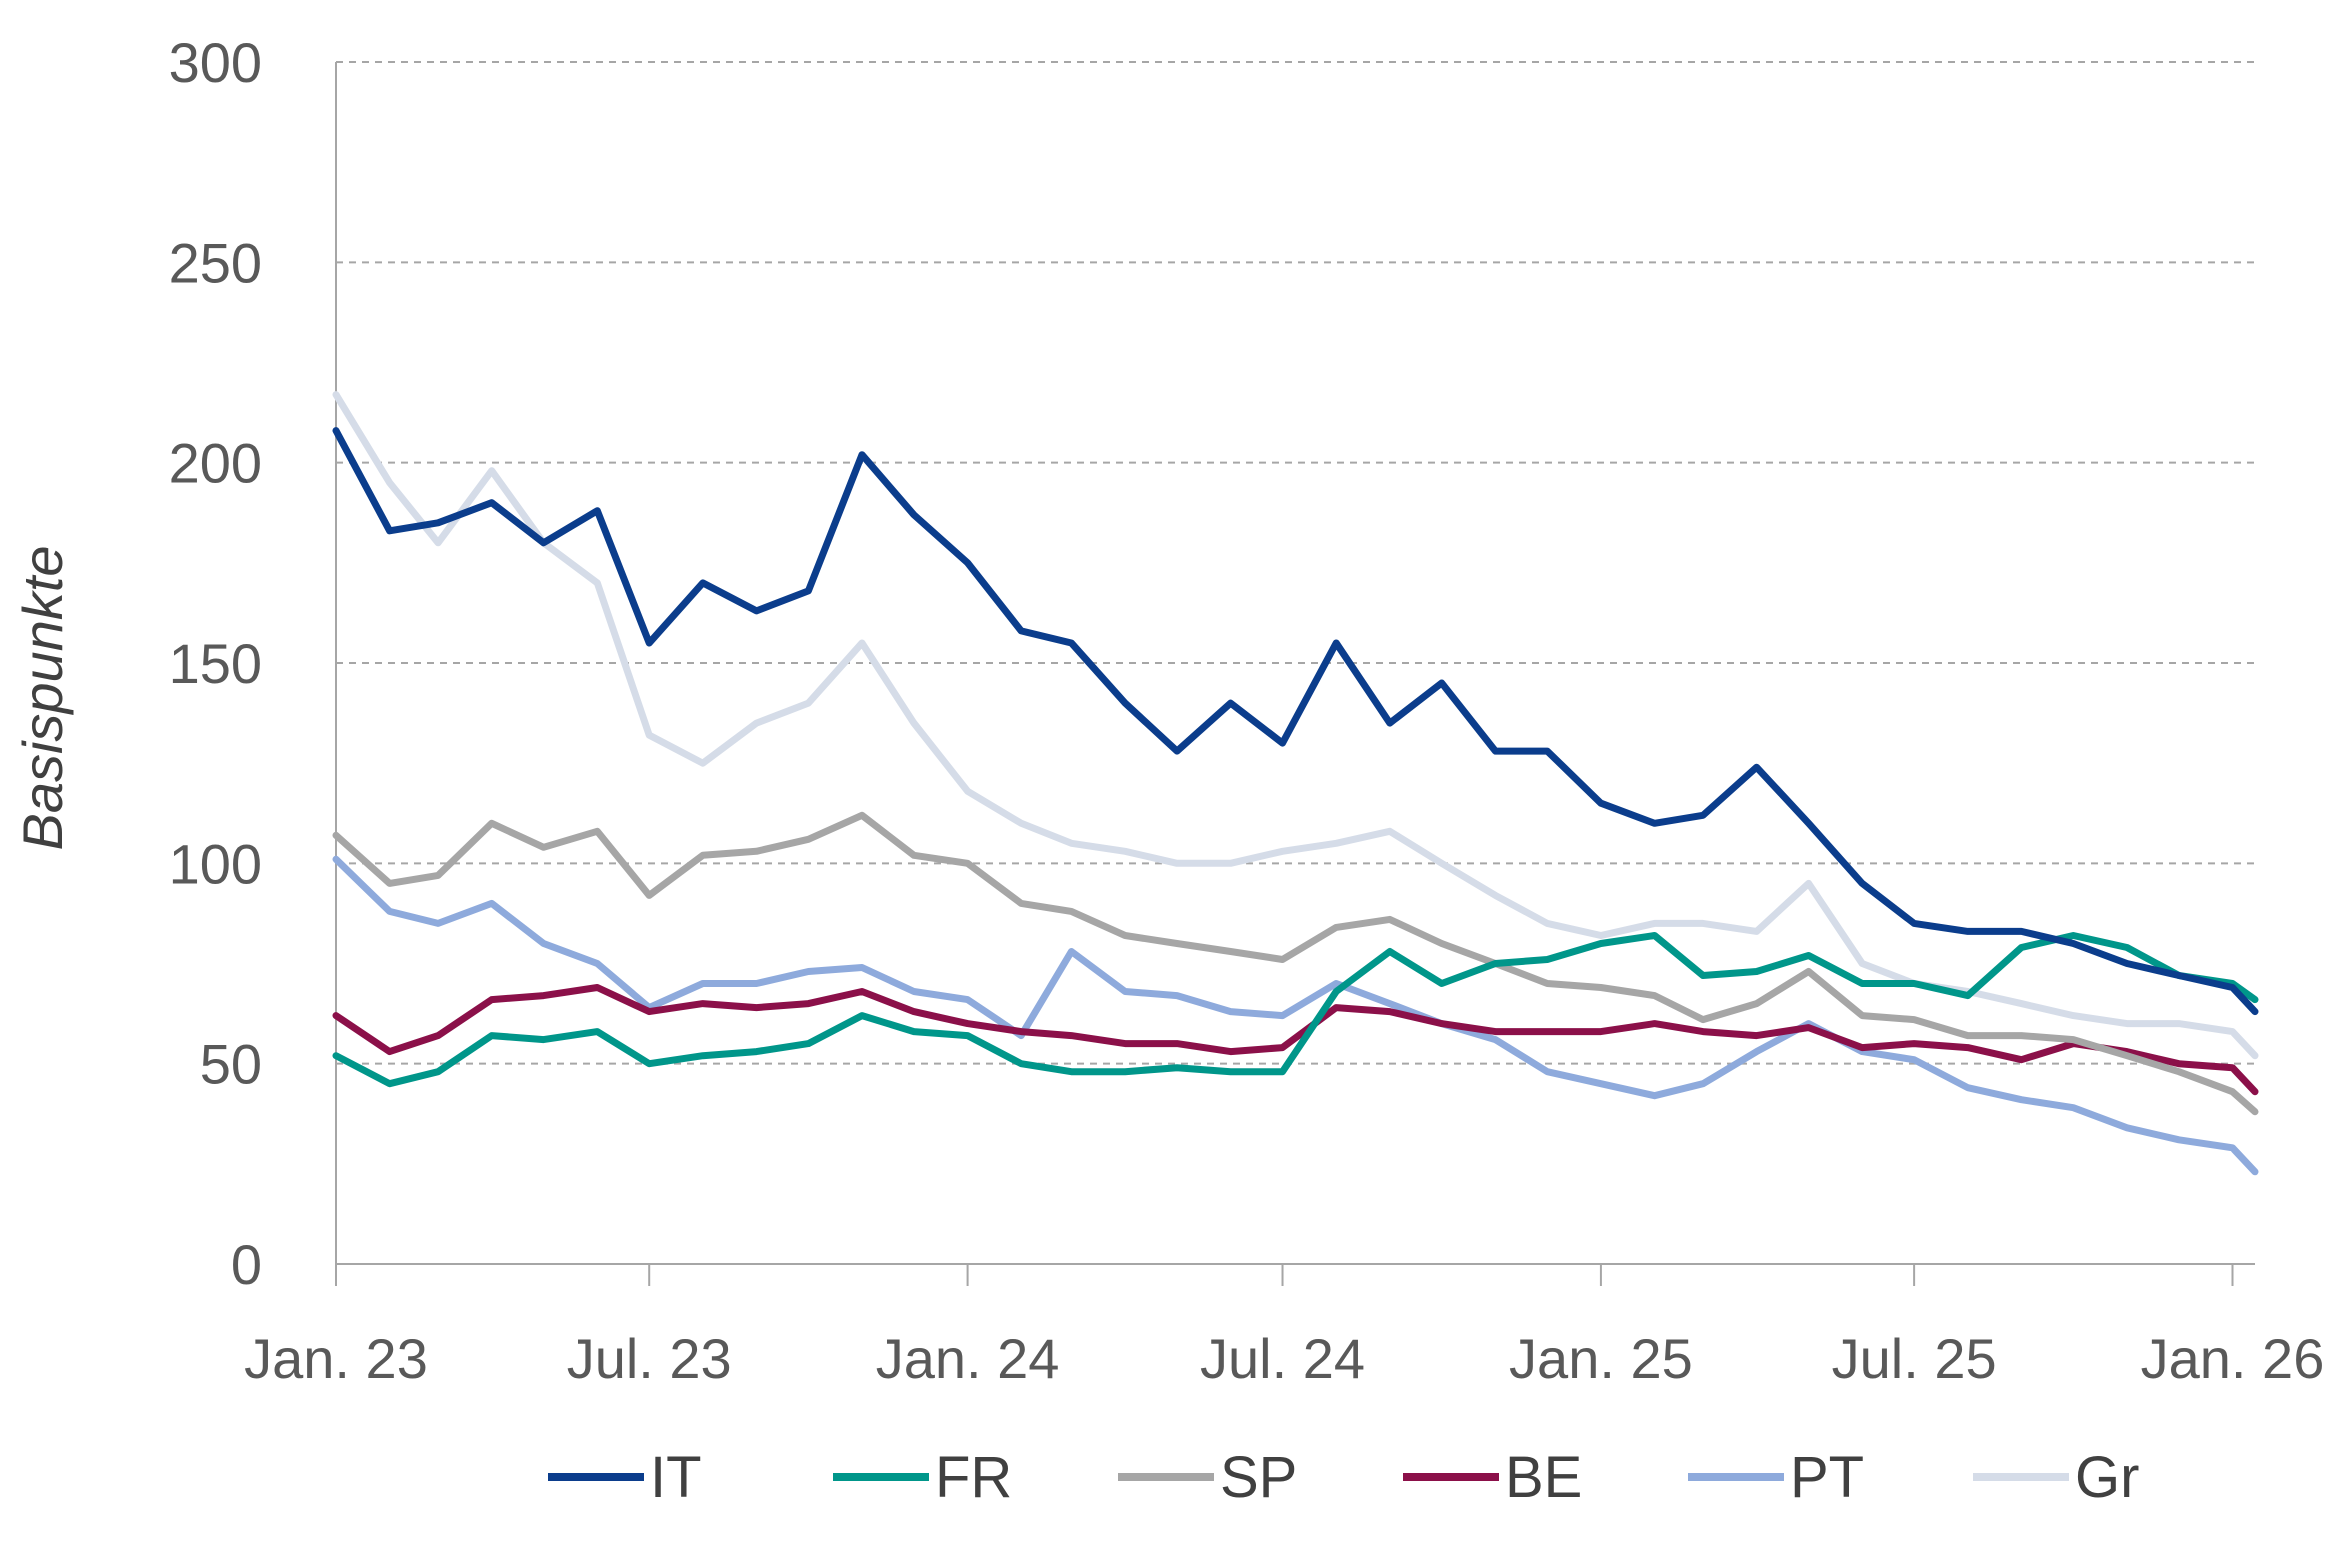 Image resolution: width=2339 pixels, height=1559 pixels. What do you see at coordinates (215, 262) in the screenshot?
I see `y-tick-label: 250` at bounding box center [215, 262].